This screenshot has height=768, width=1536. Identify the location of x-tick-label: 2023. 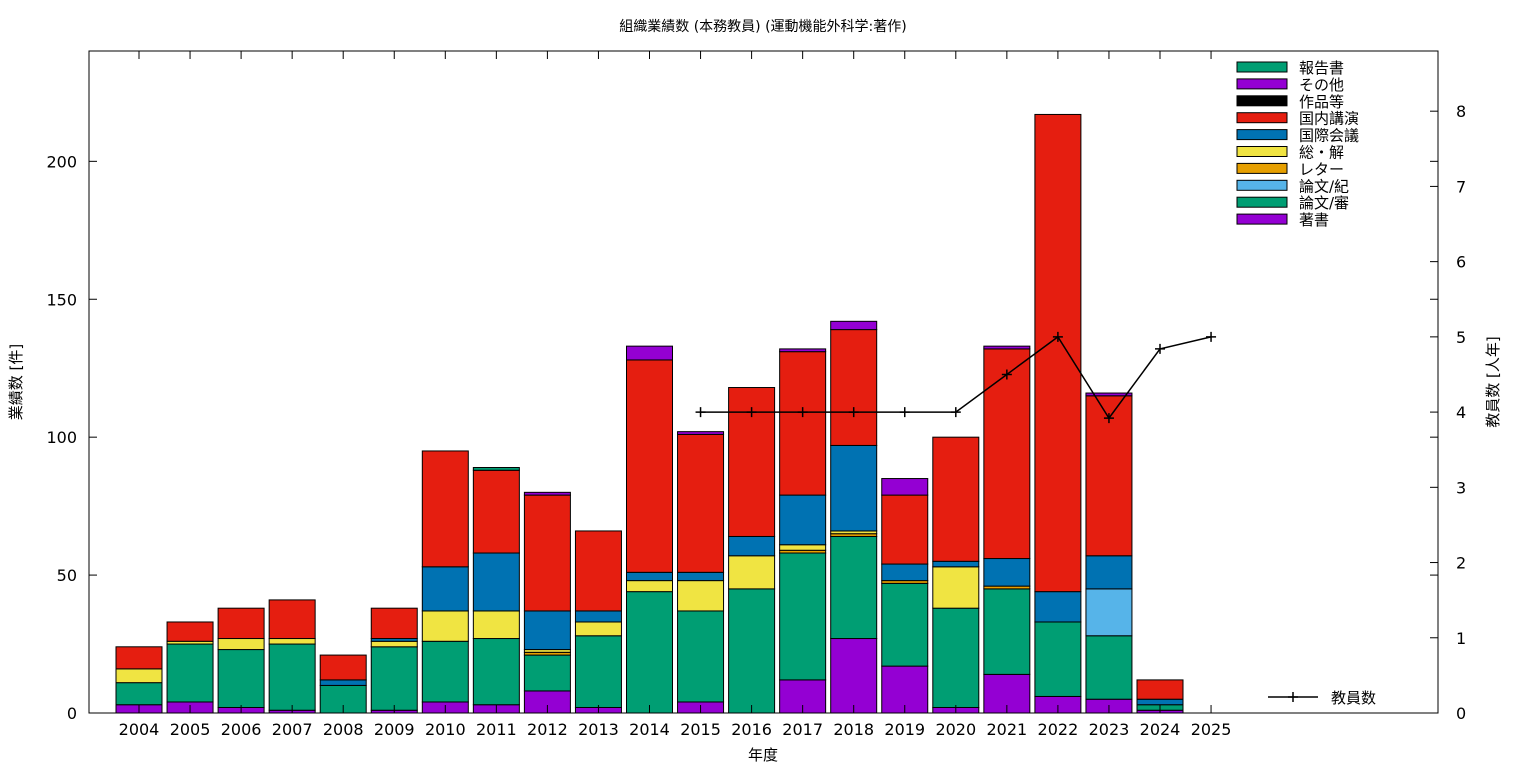
(1109, 729).